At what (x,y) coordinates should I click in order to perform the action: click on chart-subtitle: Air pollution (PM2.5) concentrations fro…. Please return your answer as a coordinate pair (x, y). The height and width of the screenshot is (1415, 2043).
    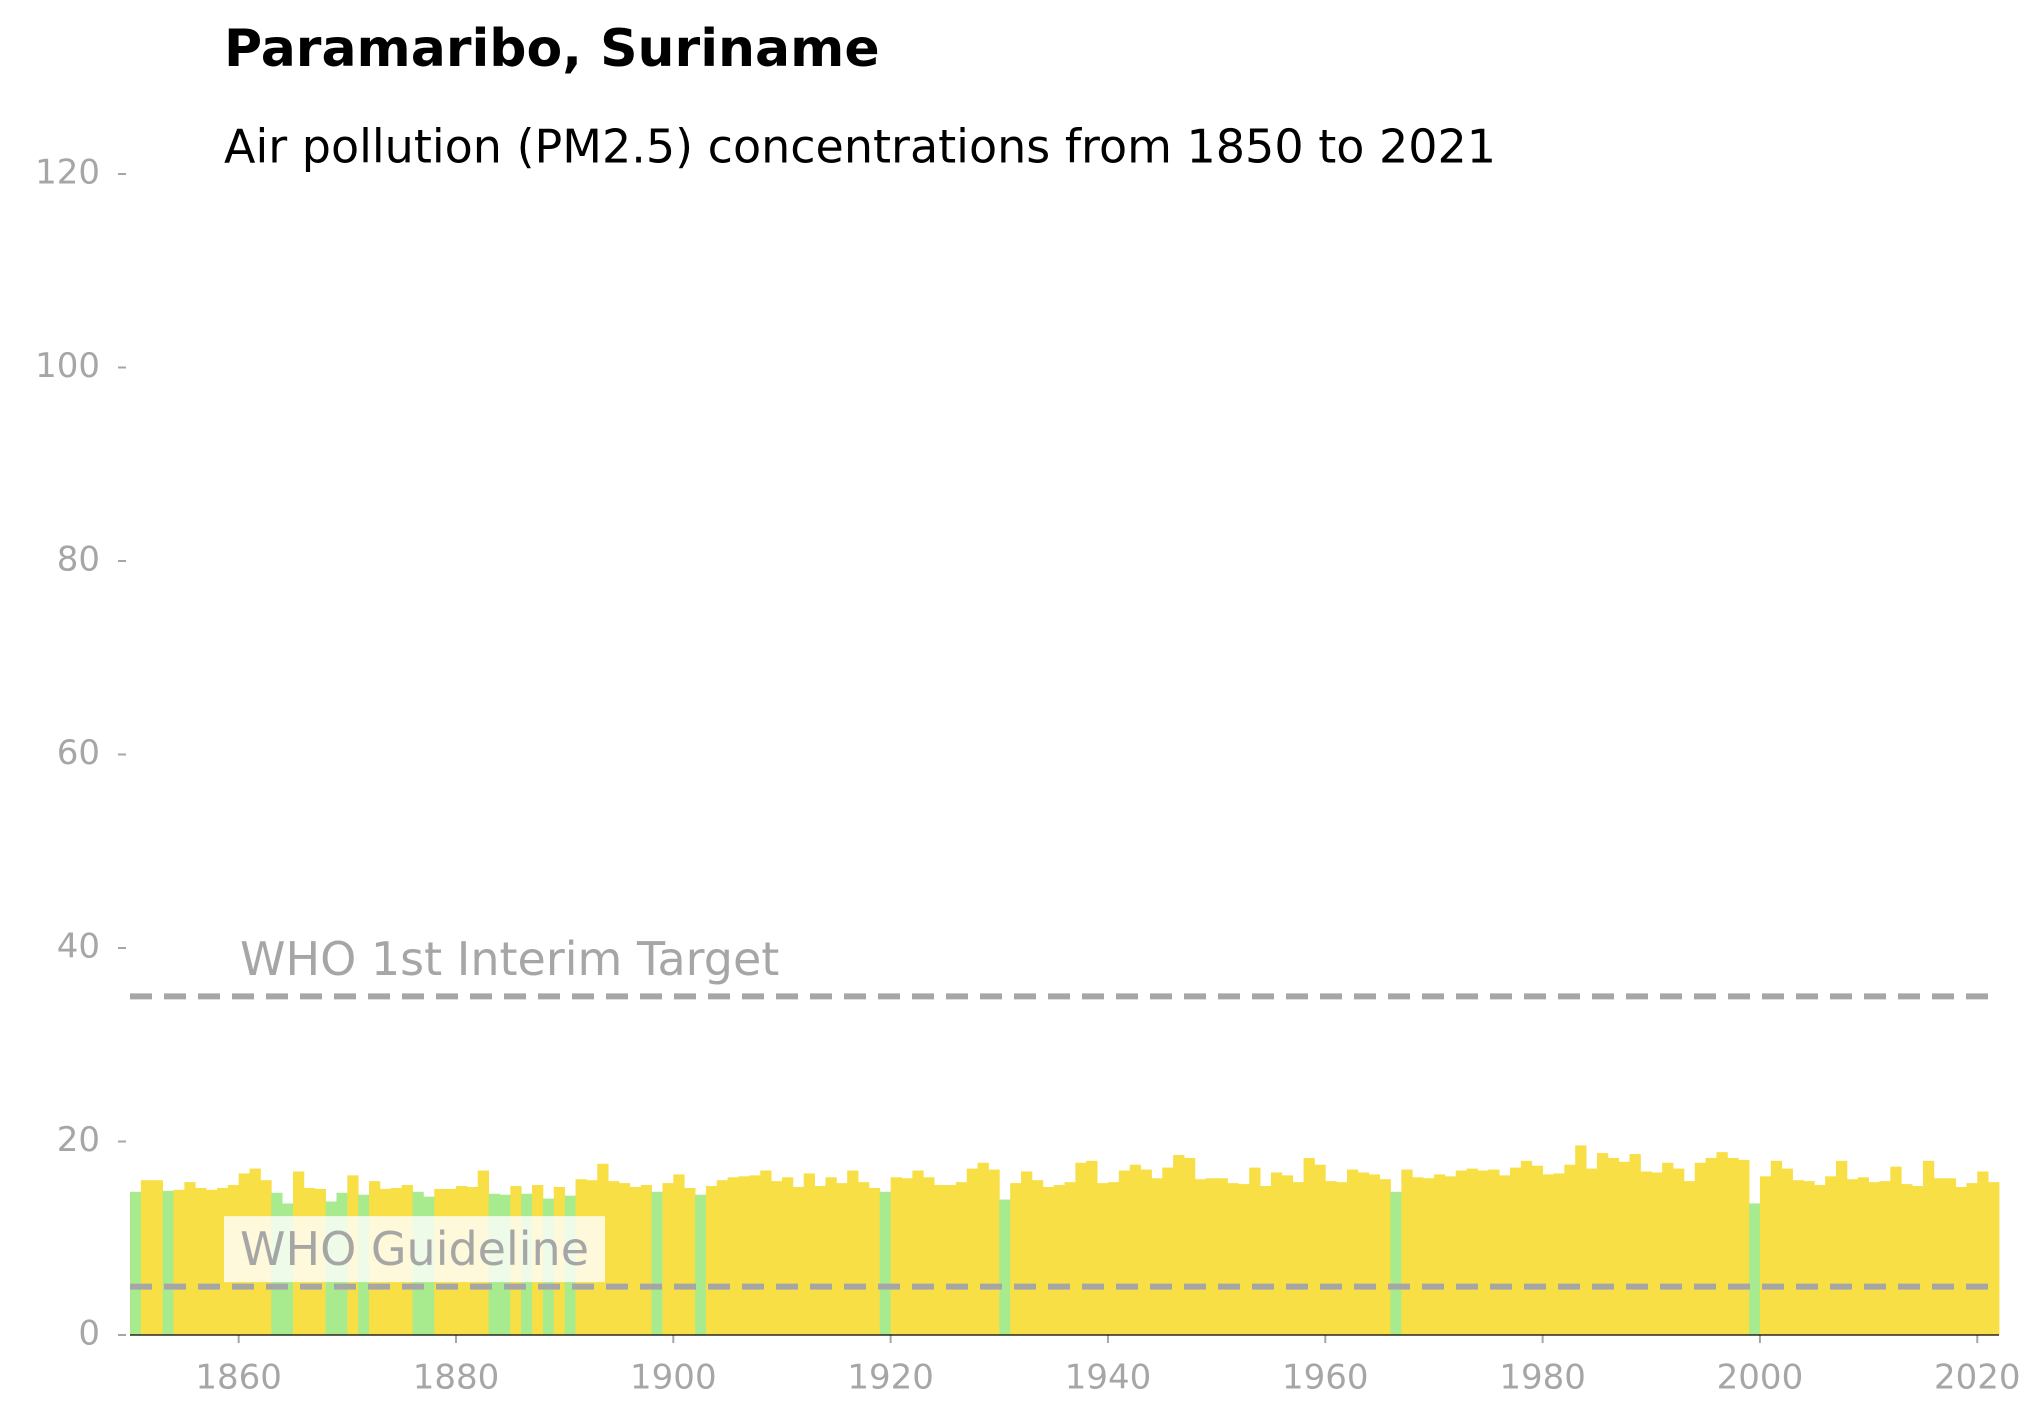
    Looking at the image, I should click on (860, 147).